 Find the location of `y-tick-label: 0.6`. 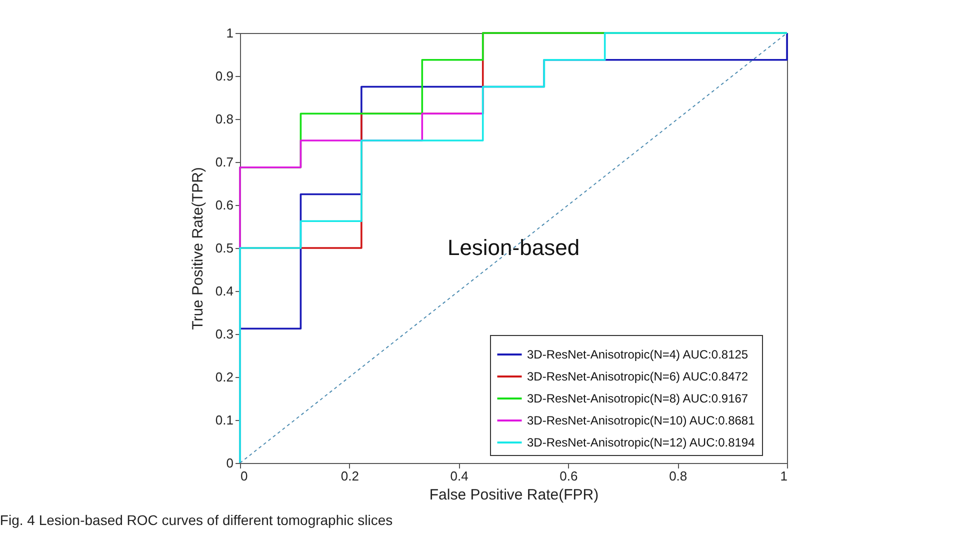

y-tick-label: 0.6 is located at coordinates (224, 205).